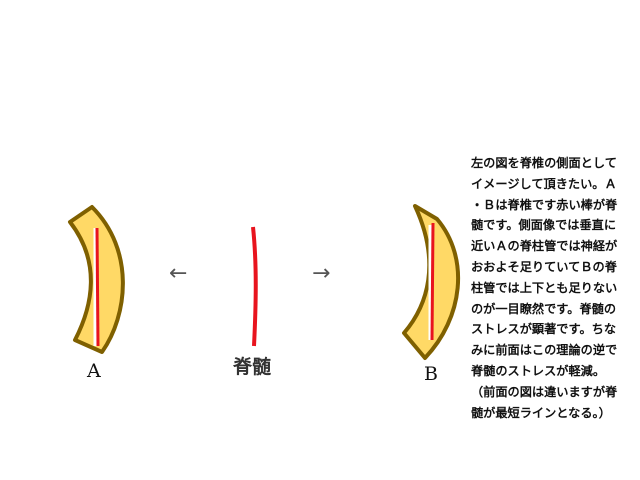  What do you see at coordinates (94, 371) in the screenshot?
I see `label-a: A` at bounding box center [94, 371].